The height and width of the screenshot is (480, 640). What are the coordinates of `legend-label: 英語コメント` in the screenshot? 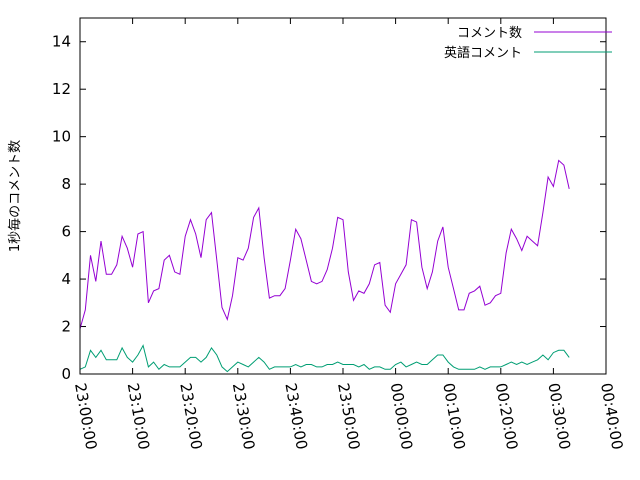 It's located at (483, 53).